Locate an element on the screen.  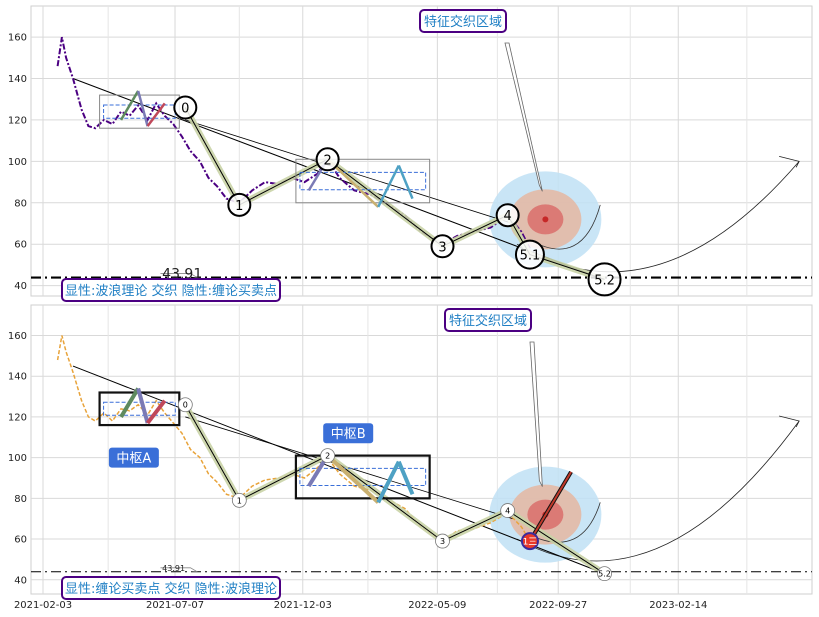
break-line is located at coordinates (550, 506).